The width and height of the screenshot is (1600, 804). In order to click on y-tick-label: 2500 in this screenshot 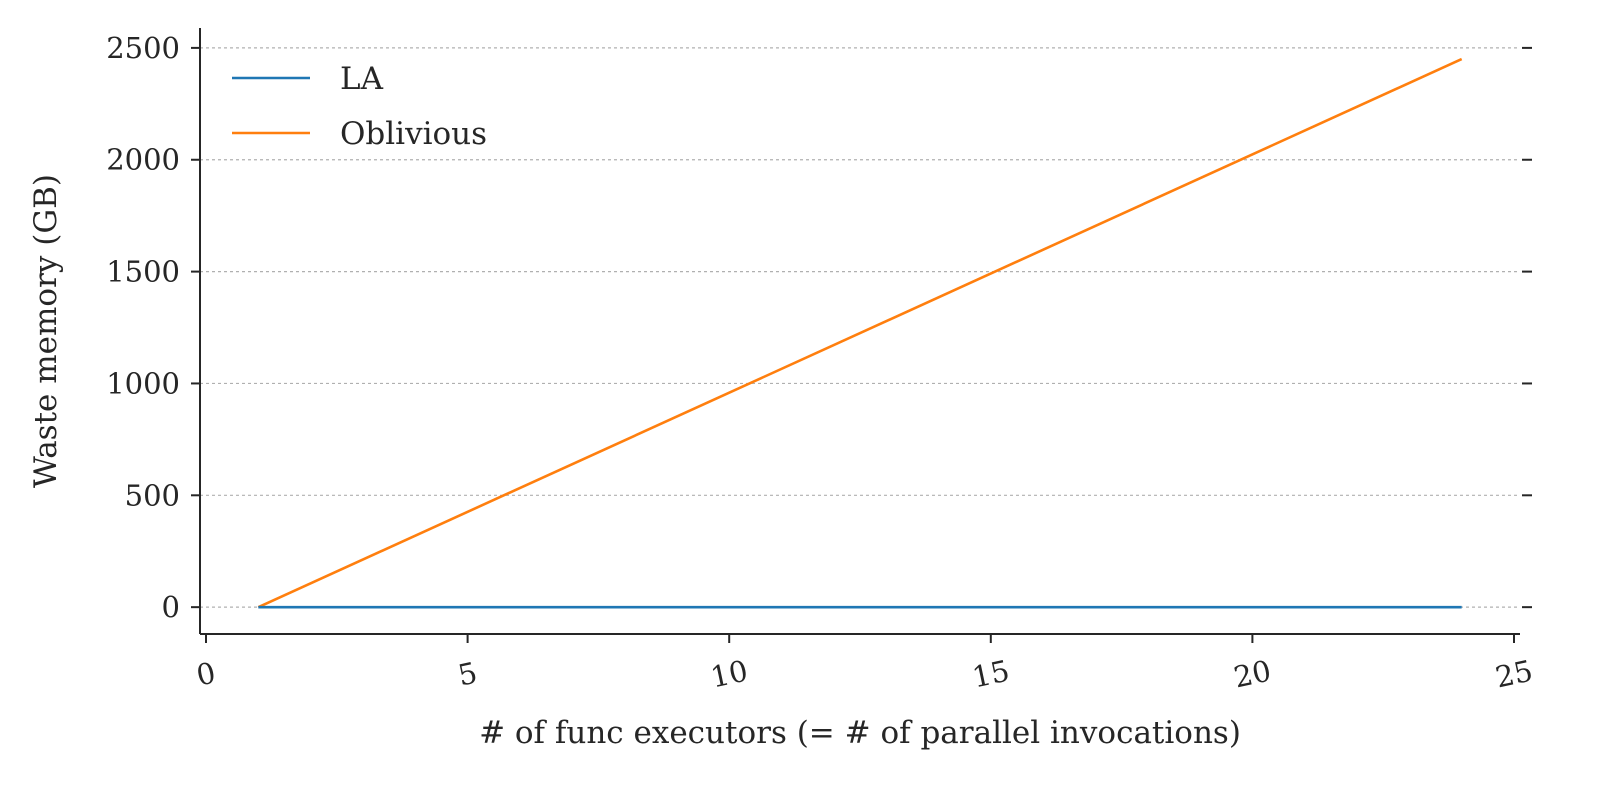, I will do `click(143, 48)`.